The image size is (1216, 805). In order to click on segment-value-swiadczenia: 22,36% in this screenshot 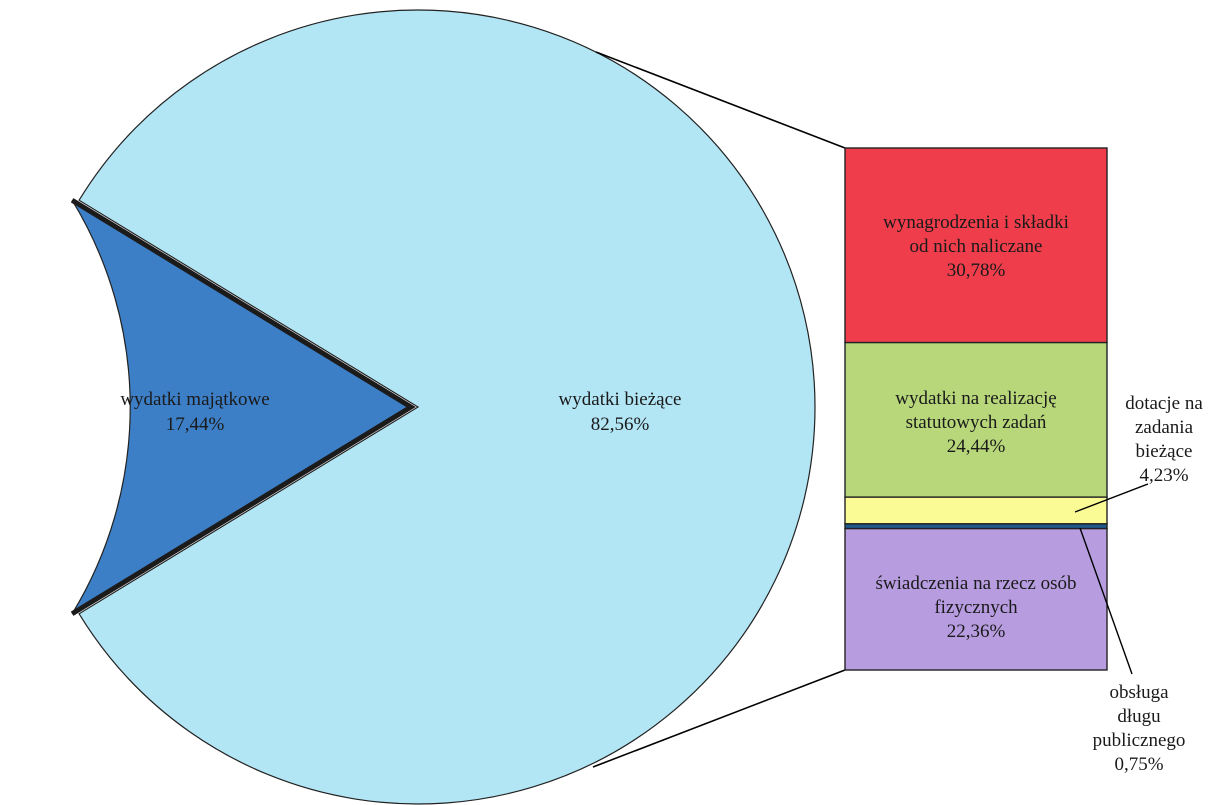, I will do `click(976, 631)`.